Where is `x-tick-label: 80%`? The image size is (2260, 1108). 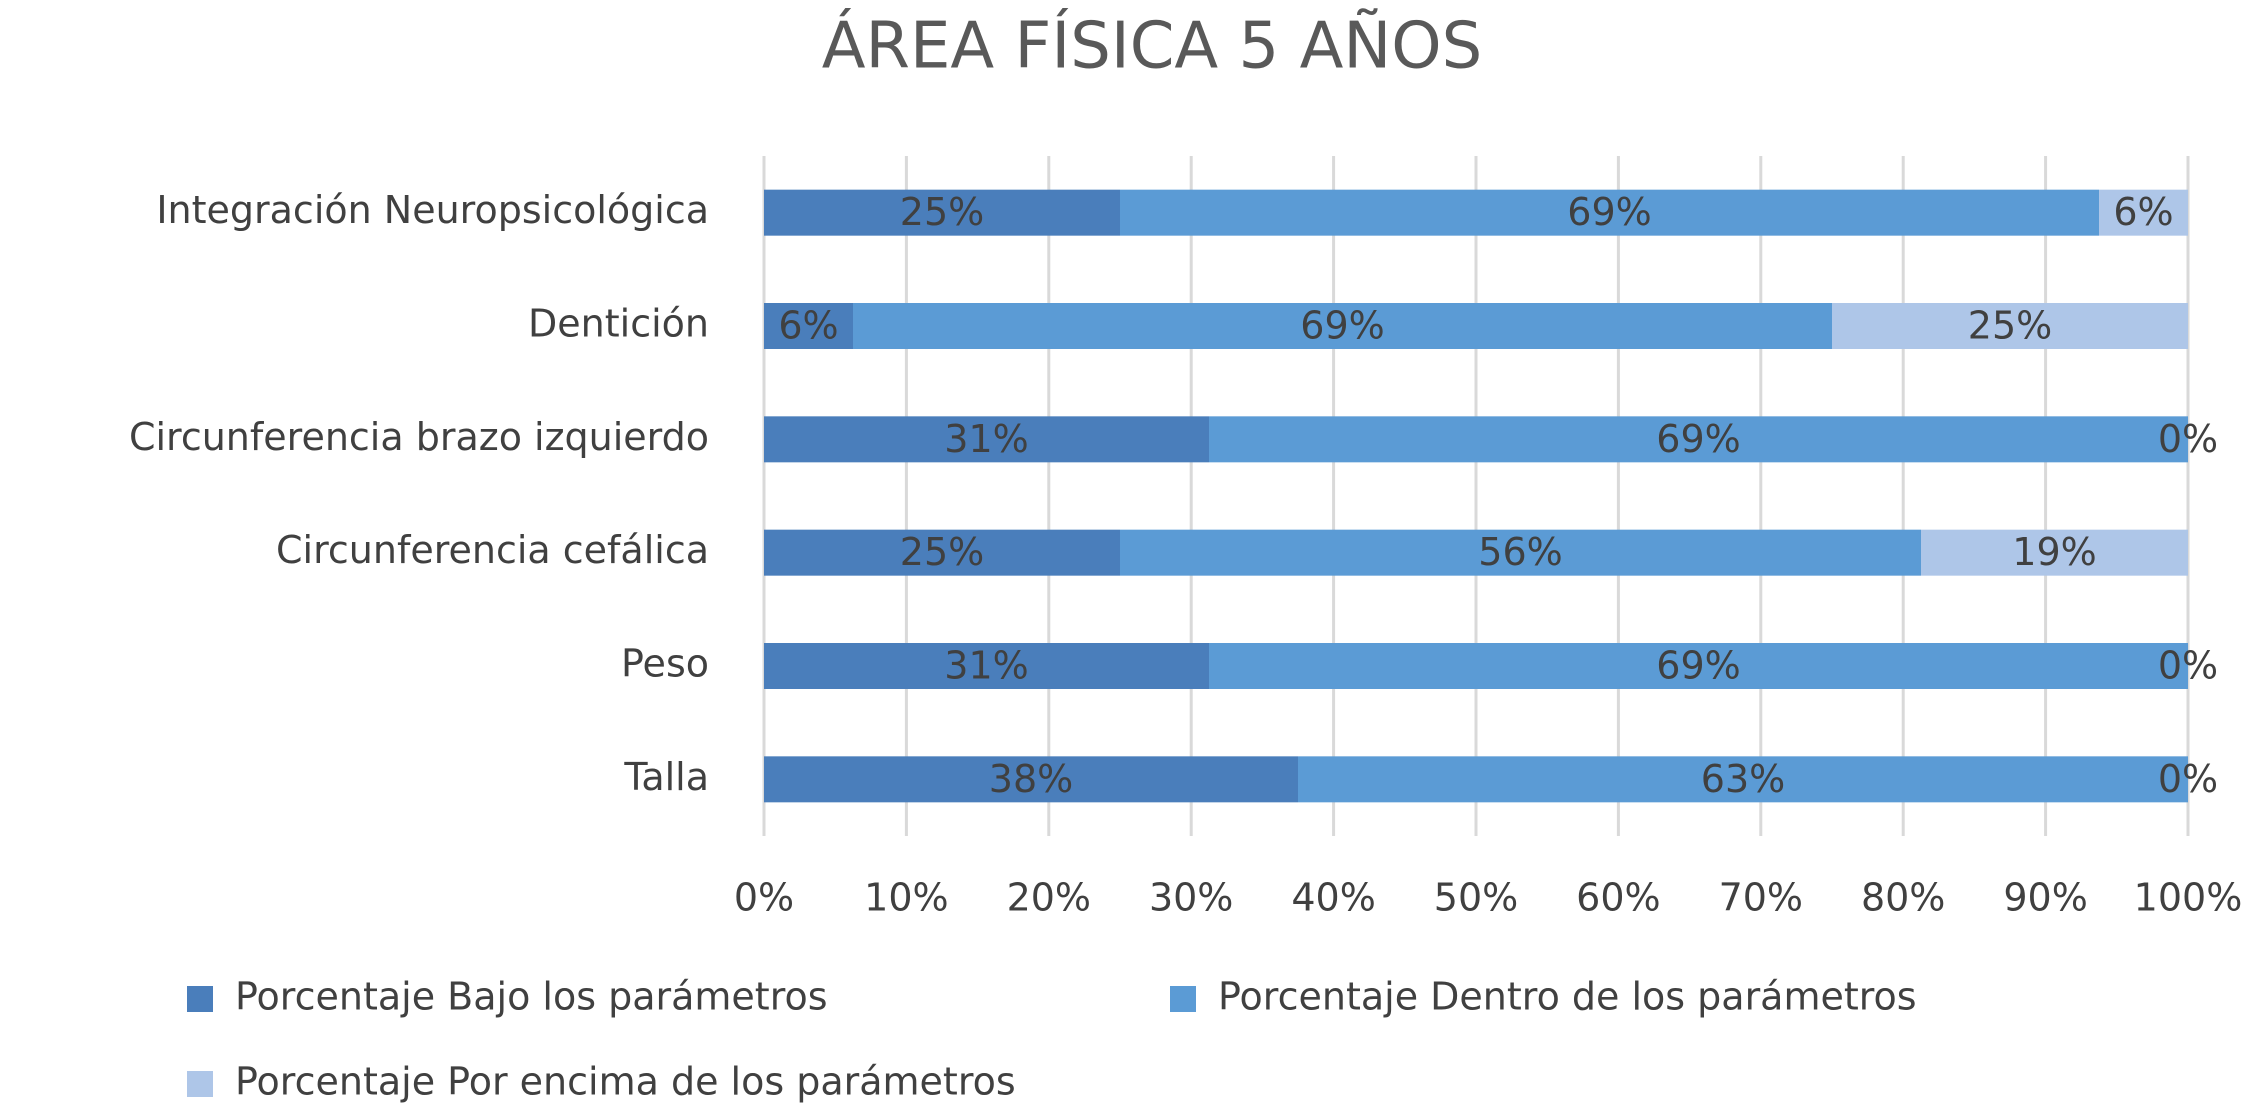 x-tick-label: 80% is located at coordinates (1903, 898).